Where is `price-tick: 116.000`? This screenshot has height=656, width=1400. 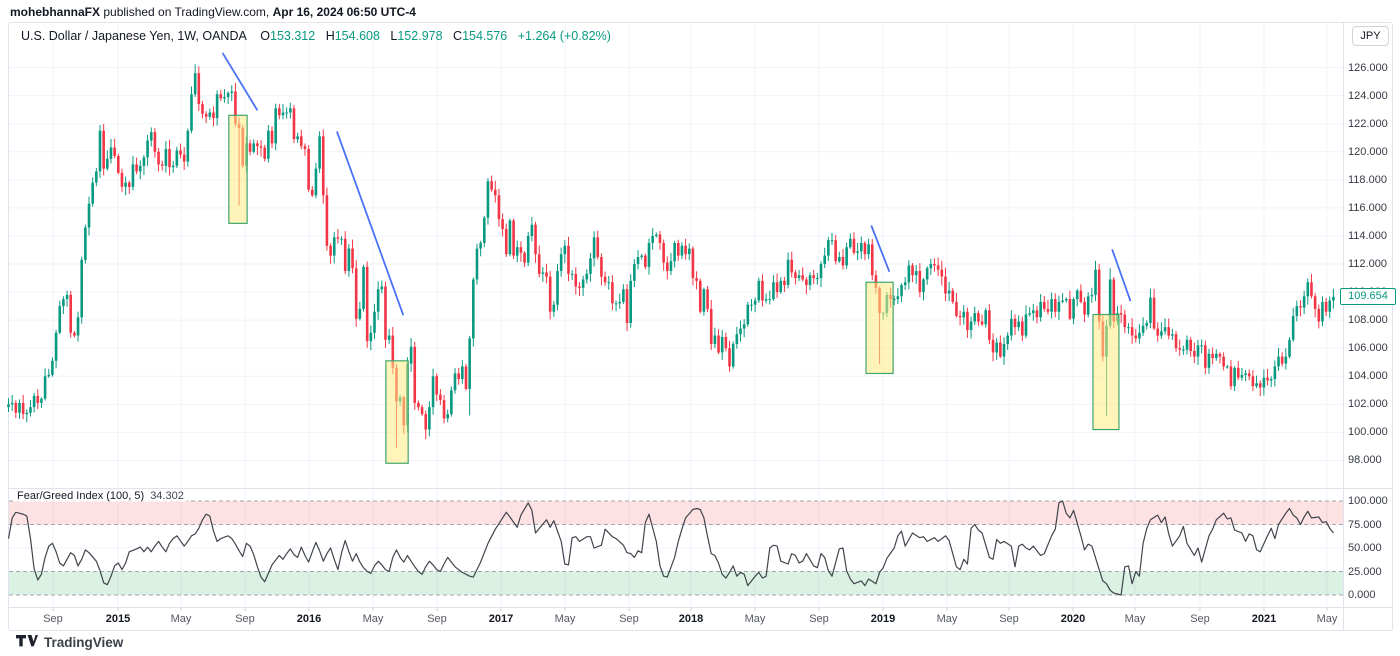 price-tick: 116.000 is located at coordinates (1367, 207).